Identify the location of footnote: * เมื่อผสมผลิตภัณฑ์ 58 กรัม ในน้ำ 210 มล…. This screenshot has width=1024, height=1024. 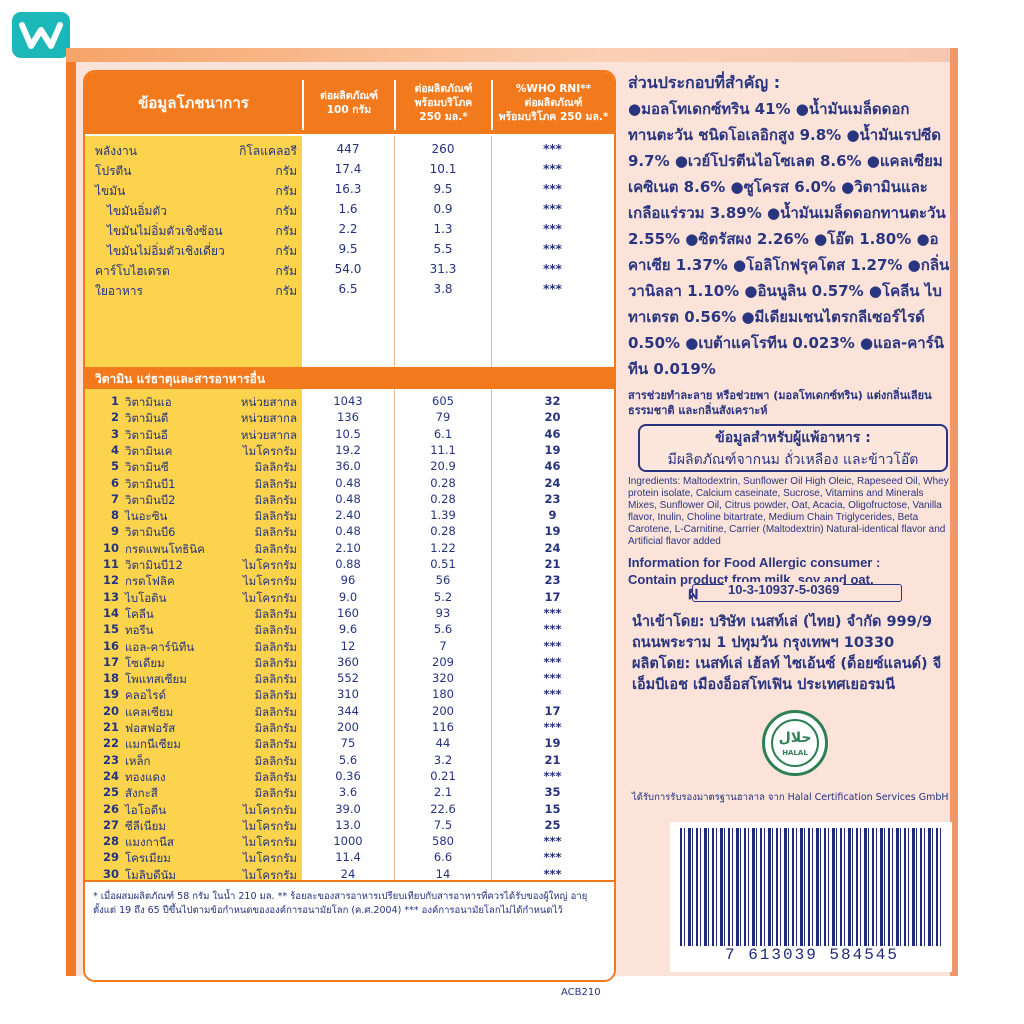
(349, 930).